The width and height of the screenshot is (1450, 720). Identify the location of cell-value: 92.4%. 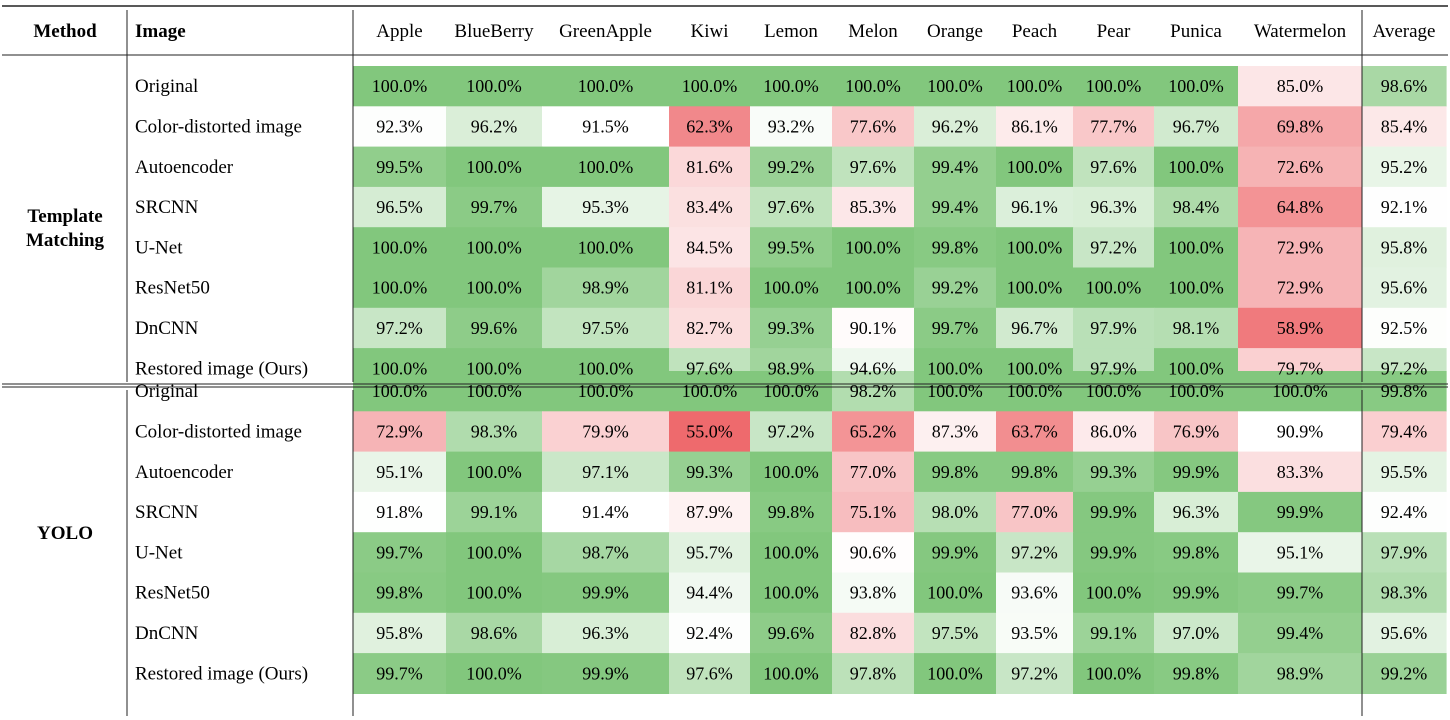
(1404, 512).